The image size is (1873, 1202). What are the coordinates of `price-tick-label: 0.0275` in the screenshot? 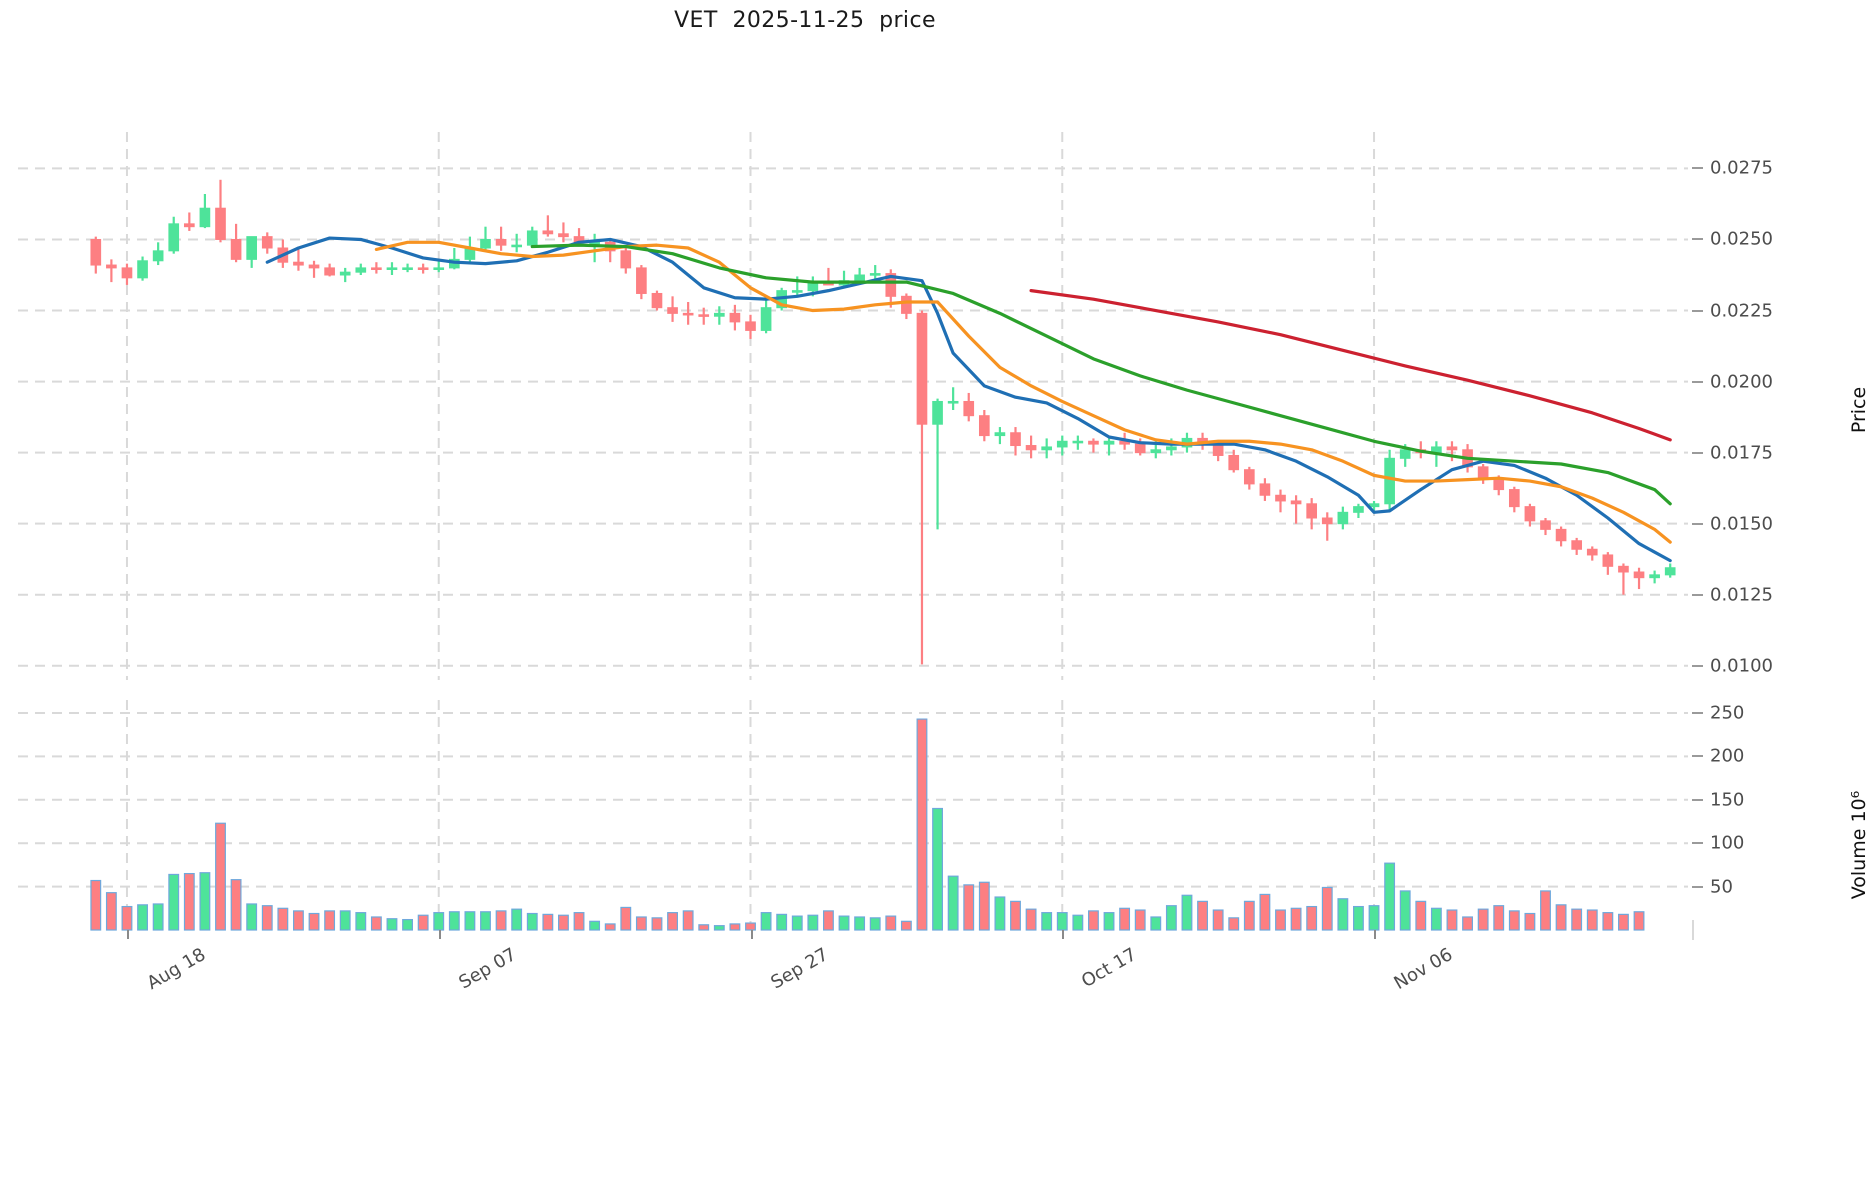 It's located at (1741, 168).